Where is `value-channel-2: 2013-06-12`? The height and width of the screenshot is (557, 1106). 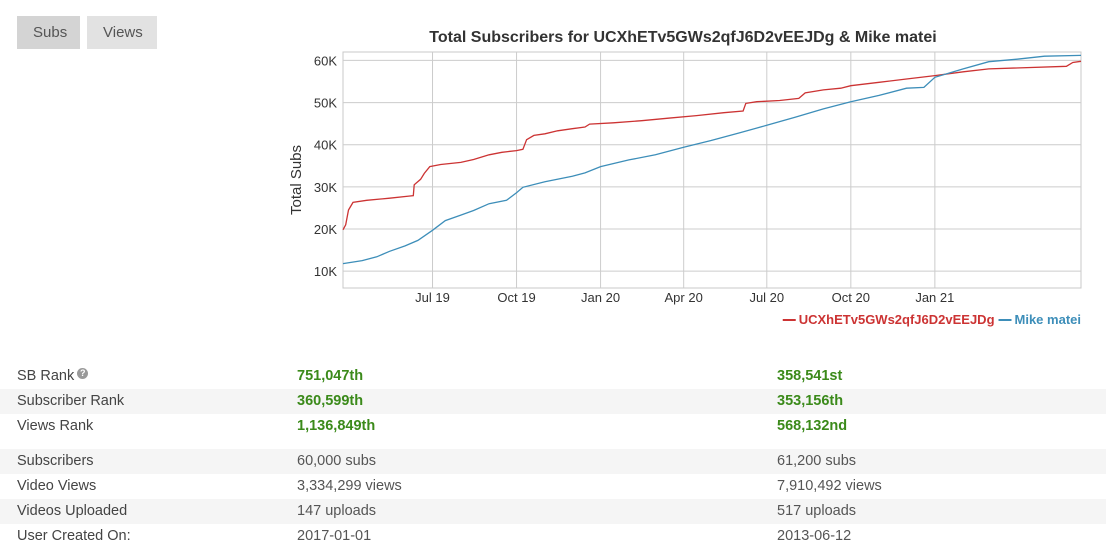
value-channel-2: 2013-06-12 is located at coordinates (814, 536).